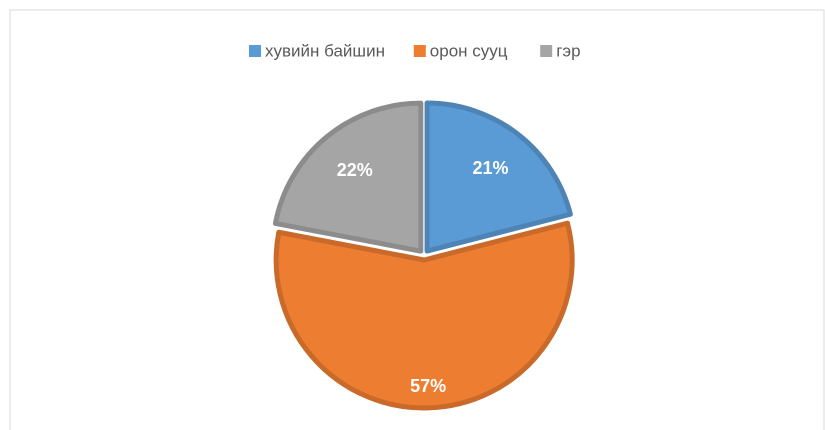  What do you see at coordinates (428, 386) in the screenshot?
I see `data-label: 57%` at bounding box center [428, 386].